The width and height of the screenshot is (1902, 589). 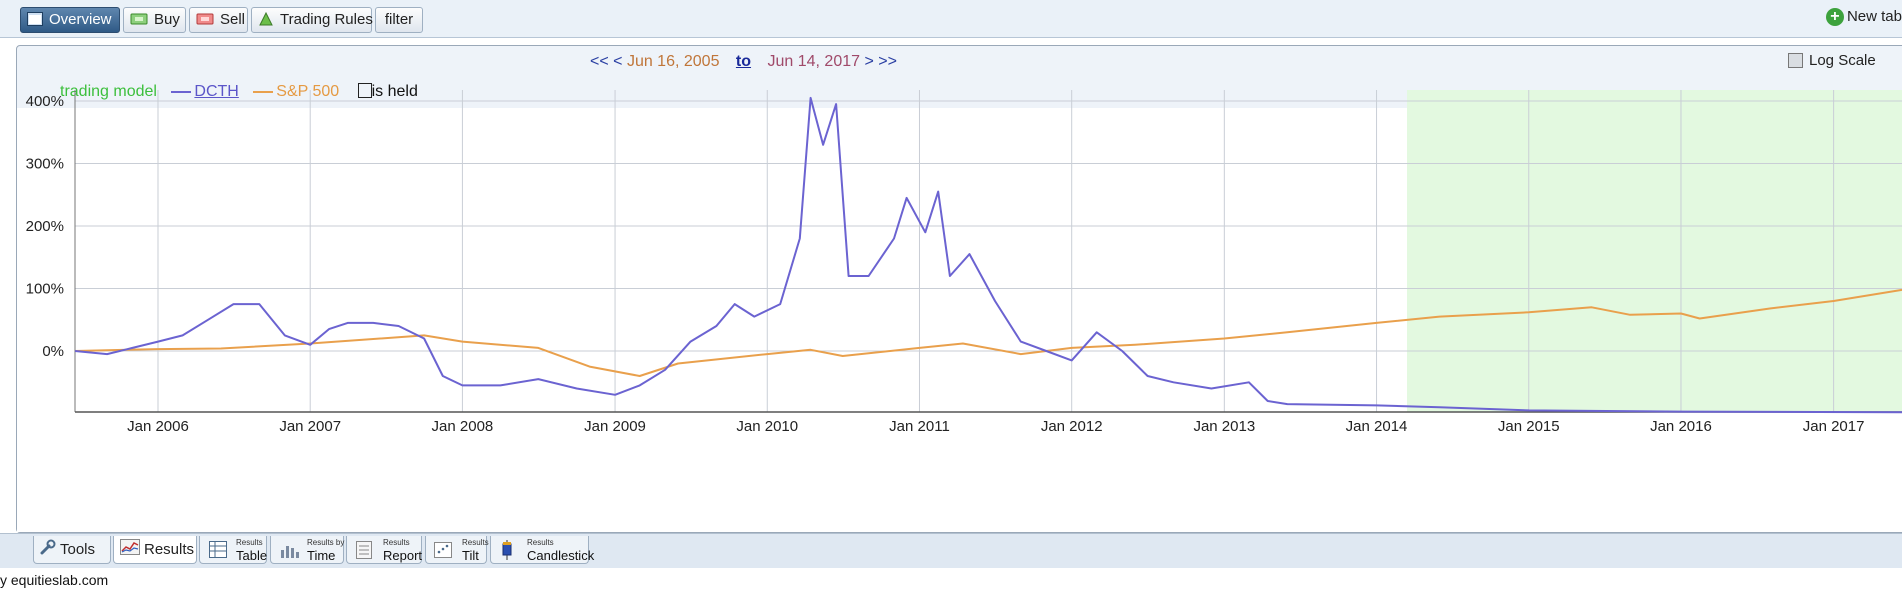 What do you see at coordinates (308, 91) in the screenshot?
I see `legend-sp500: S&P 500` at bounding box center [308, 91].